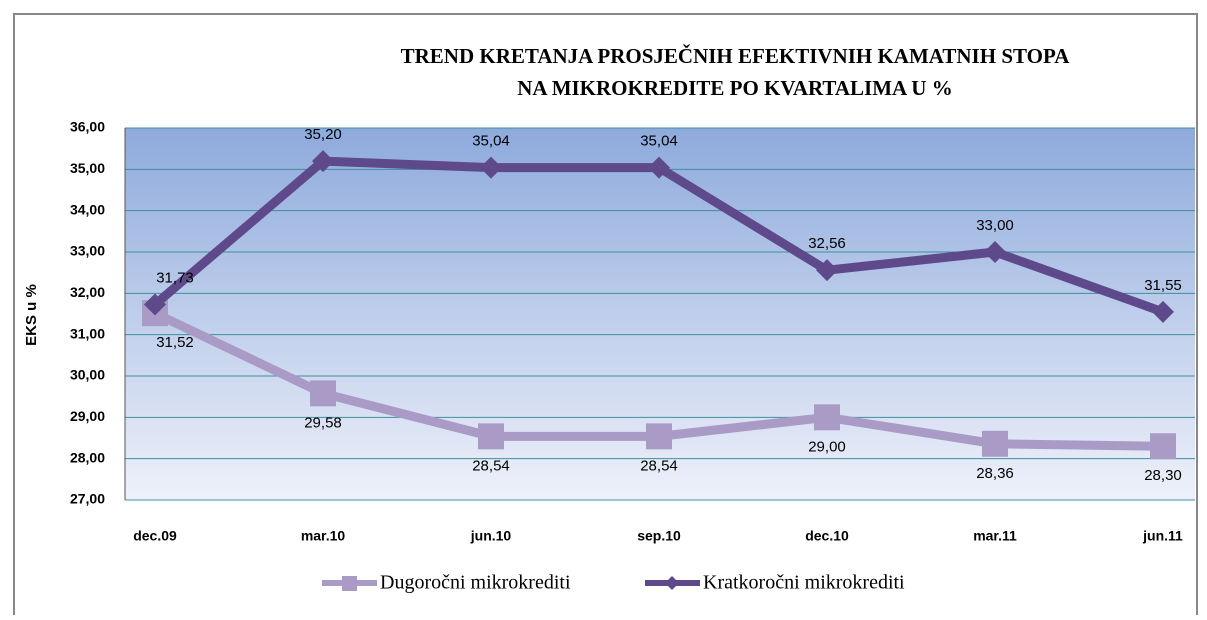  Describe the element at coordinates (155, 536) in the screenshot. I see `x-tick-label: dec.09` at that location.